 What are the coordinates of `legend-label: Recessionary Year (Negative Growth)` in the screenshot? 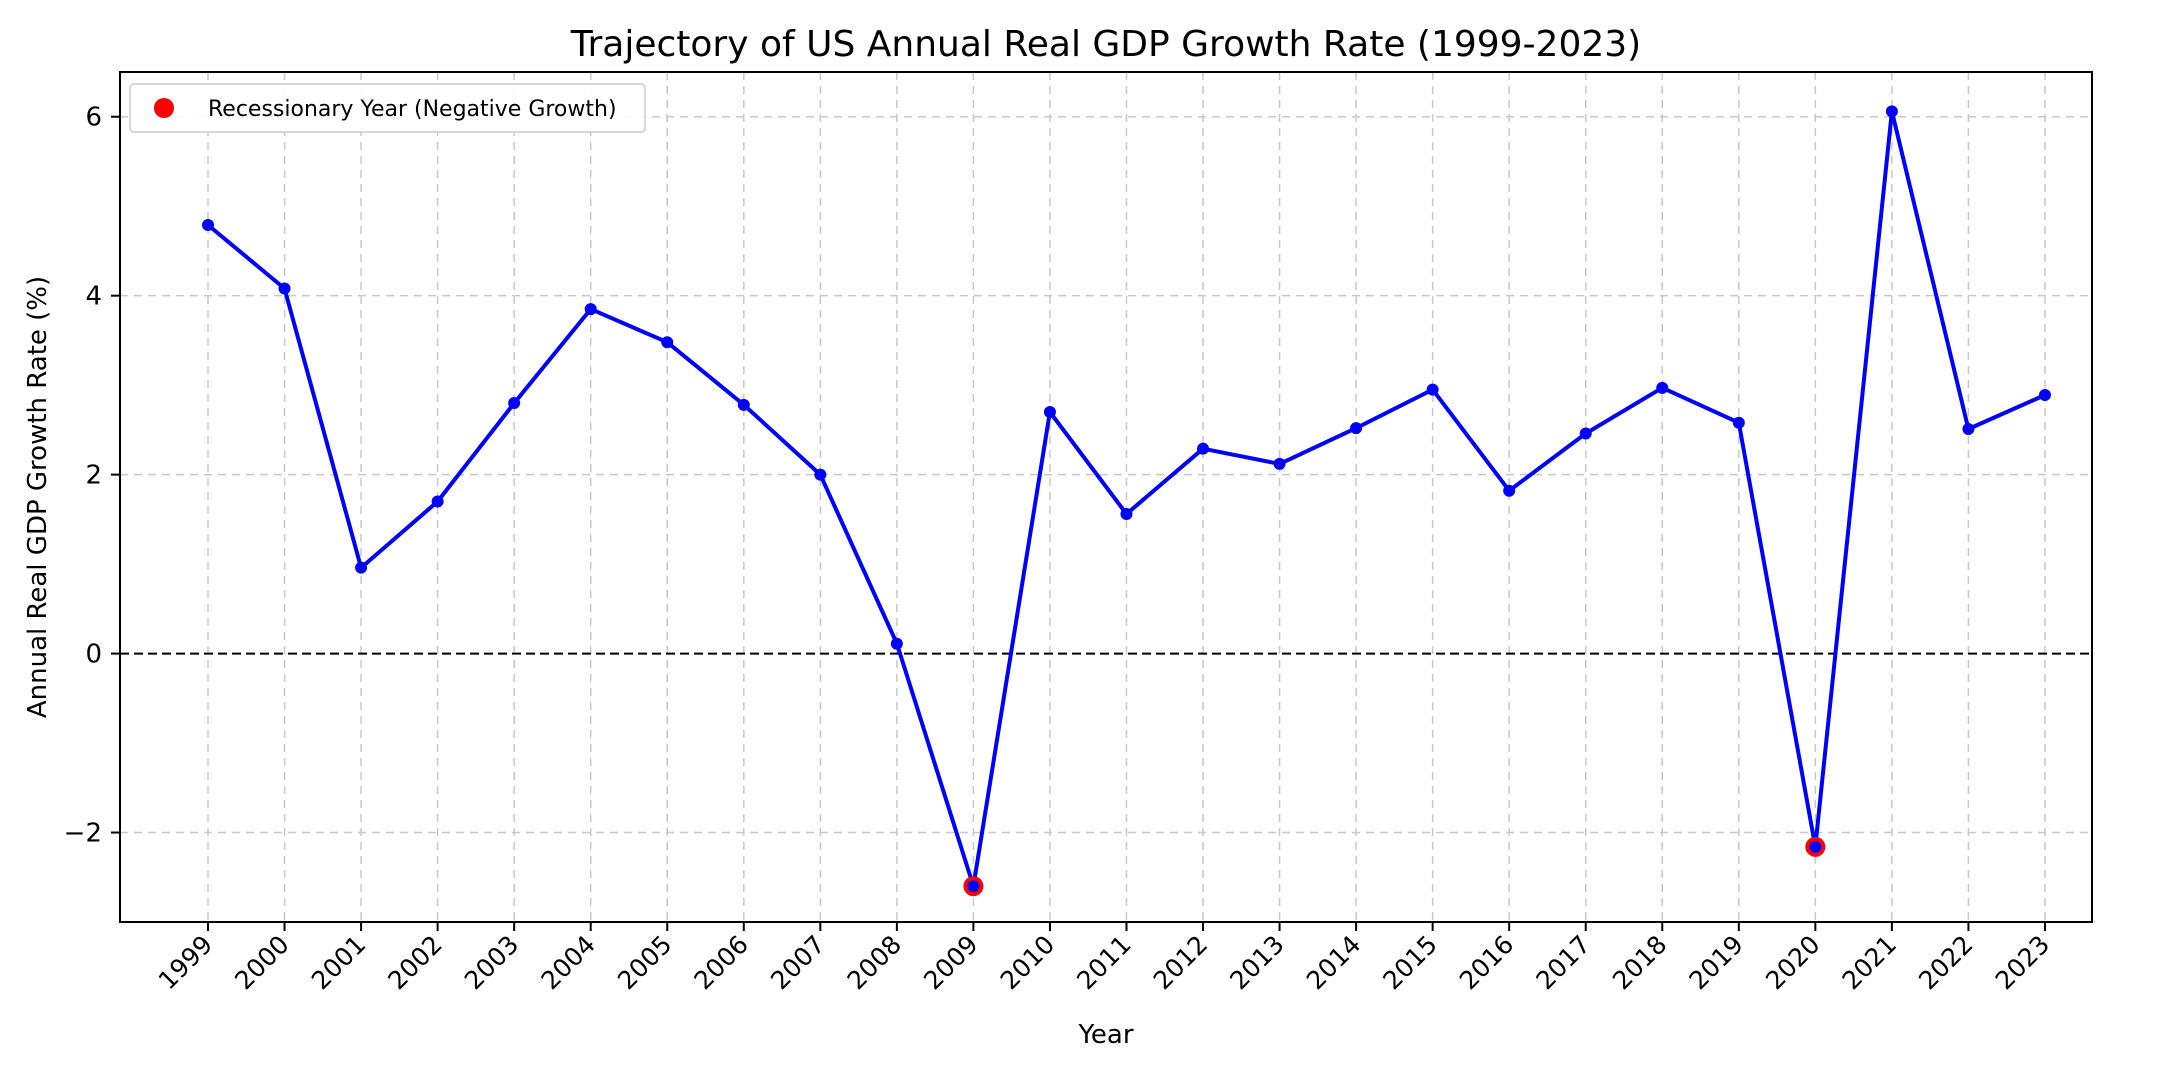 It's located at (412, 109).